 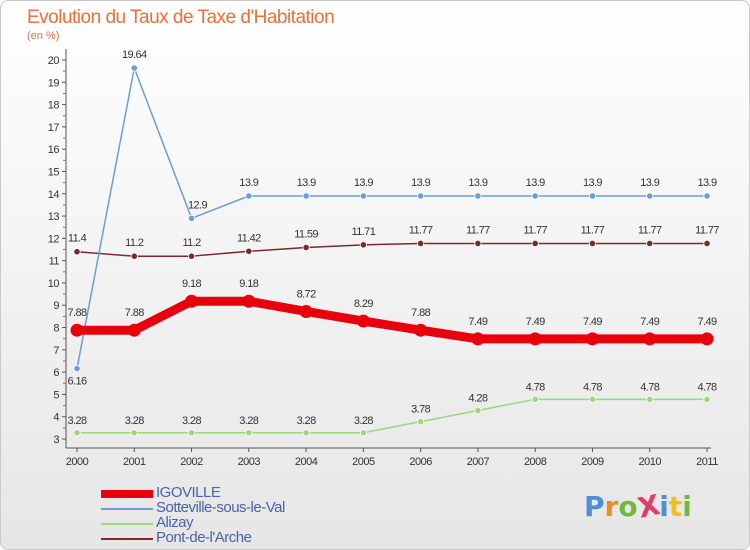 What do you see at coordinates (306, 294) in the screenshot?
I see `data-label-igoville: 8.72` at bounding box center [306, 294].